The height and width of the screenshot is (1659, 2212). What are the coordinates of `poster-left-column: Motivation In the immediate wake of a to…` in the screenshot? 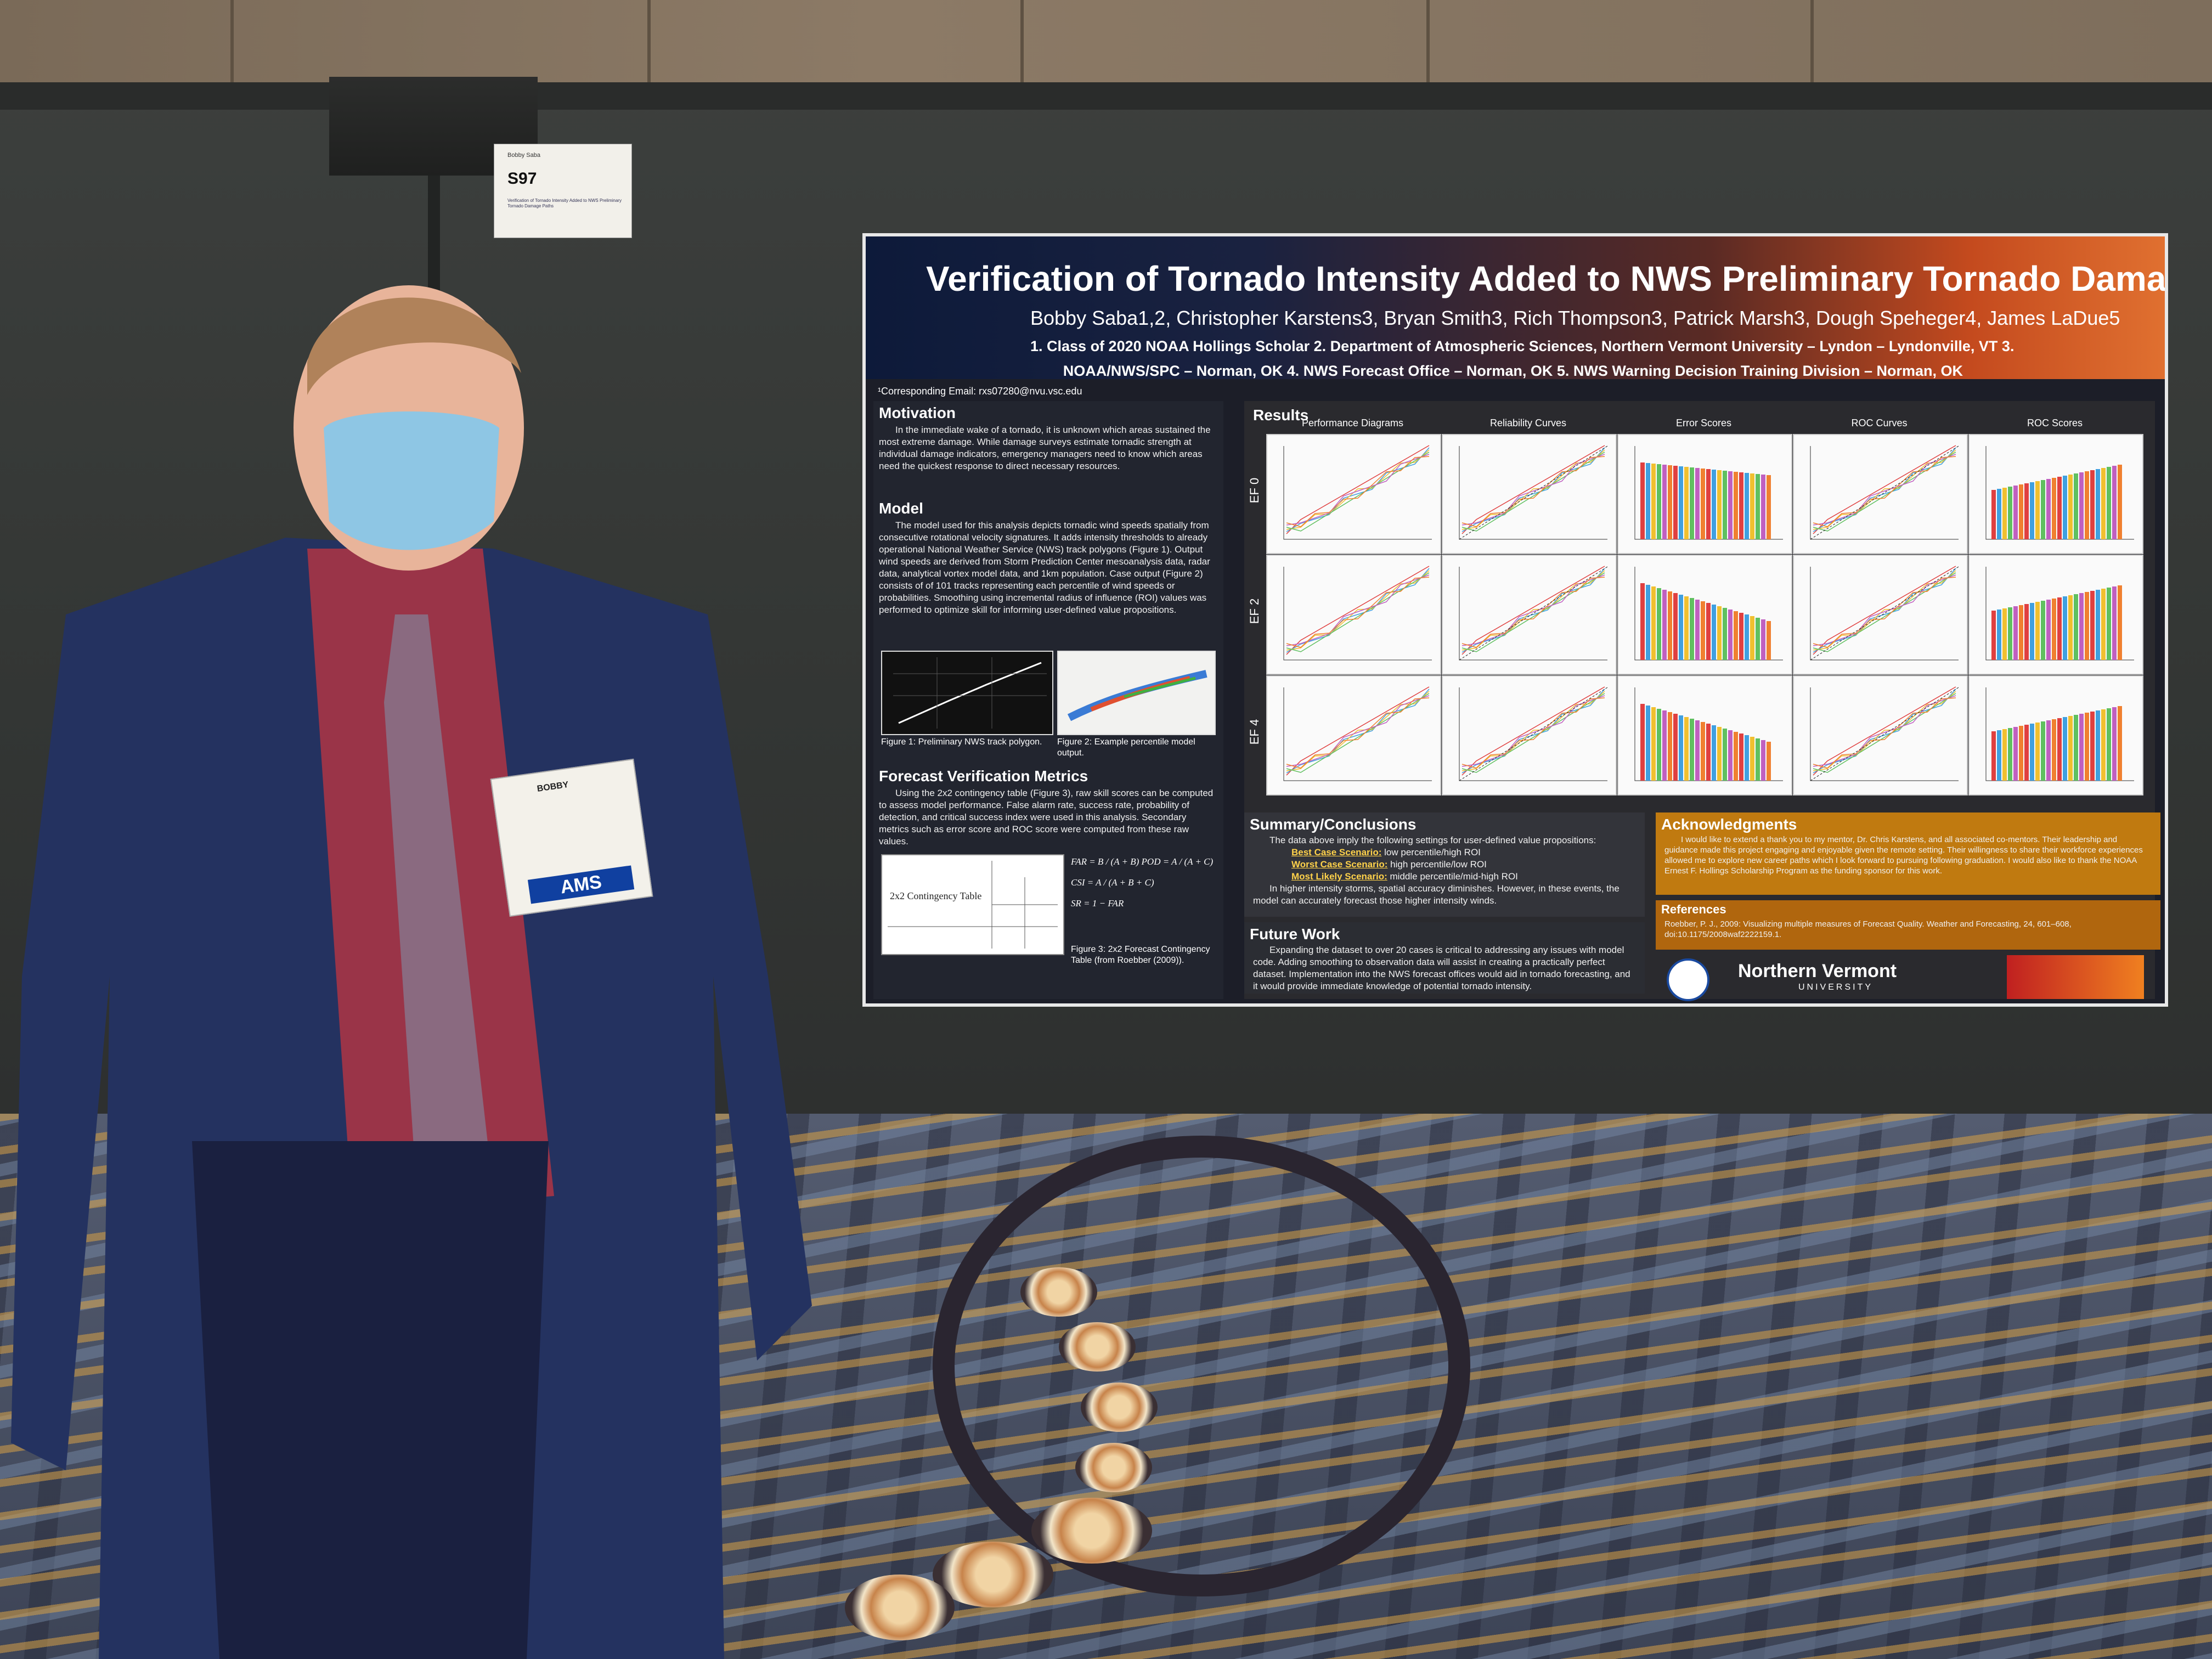 It's located at (1048, 700).